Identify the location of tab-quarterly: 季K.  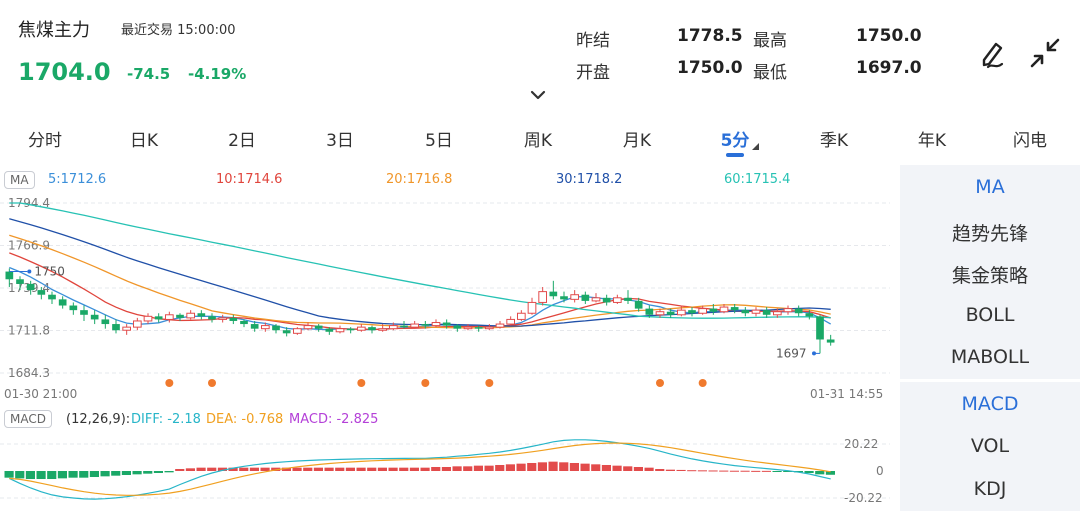
(834, 141).